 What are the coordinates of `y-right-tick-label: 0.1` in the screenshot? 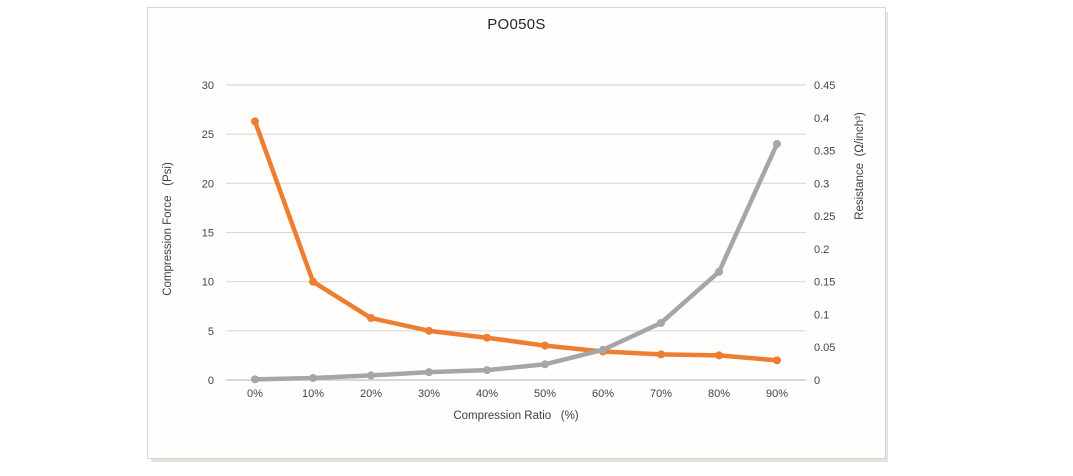 It's located at (821, 315).